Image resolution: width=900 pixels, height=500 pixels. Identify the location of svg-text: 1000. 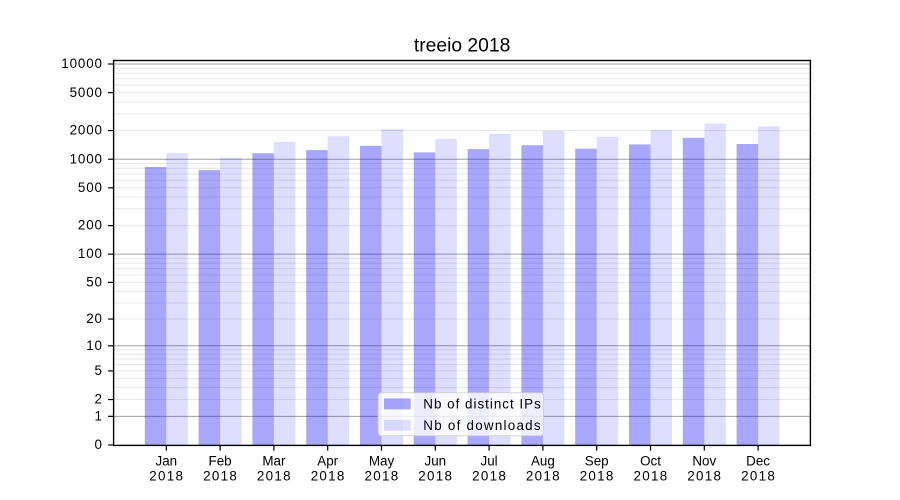
(86, 158).